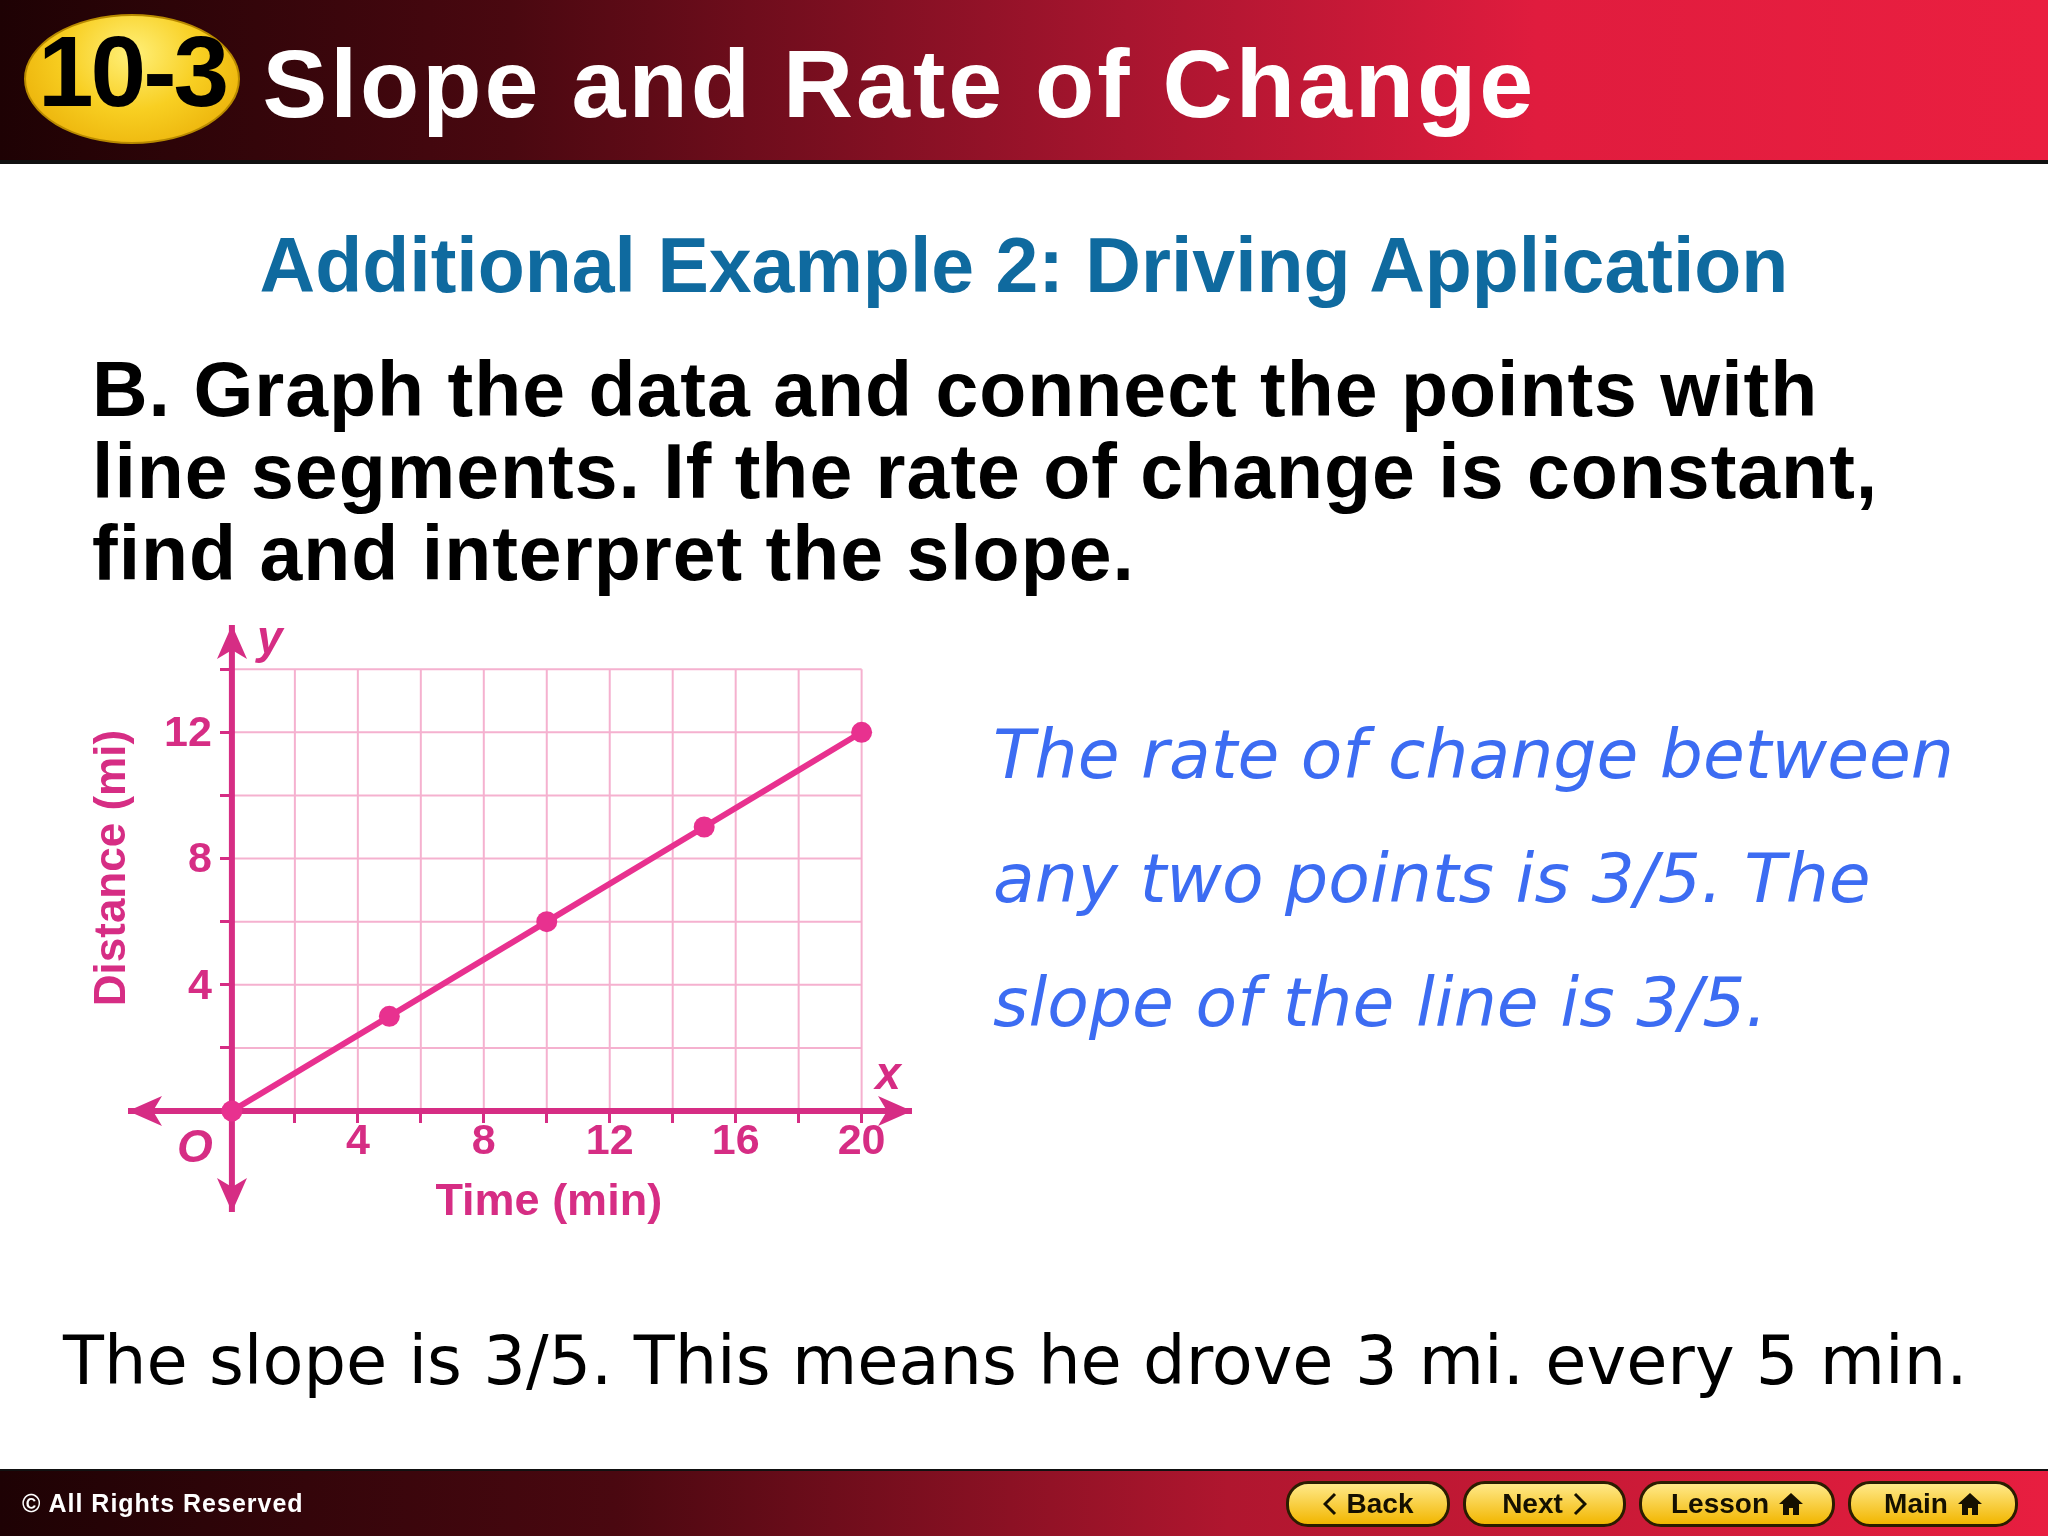 This screenshot has width=2048, height=1536. I want to click on text: The rate of change between any two points is 3/5. The slope of the line is 3/5., so click(1474, 879).